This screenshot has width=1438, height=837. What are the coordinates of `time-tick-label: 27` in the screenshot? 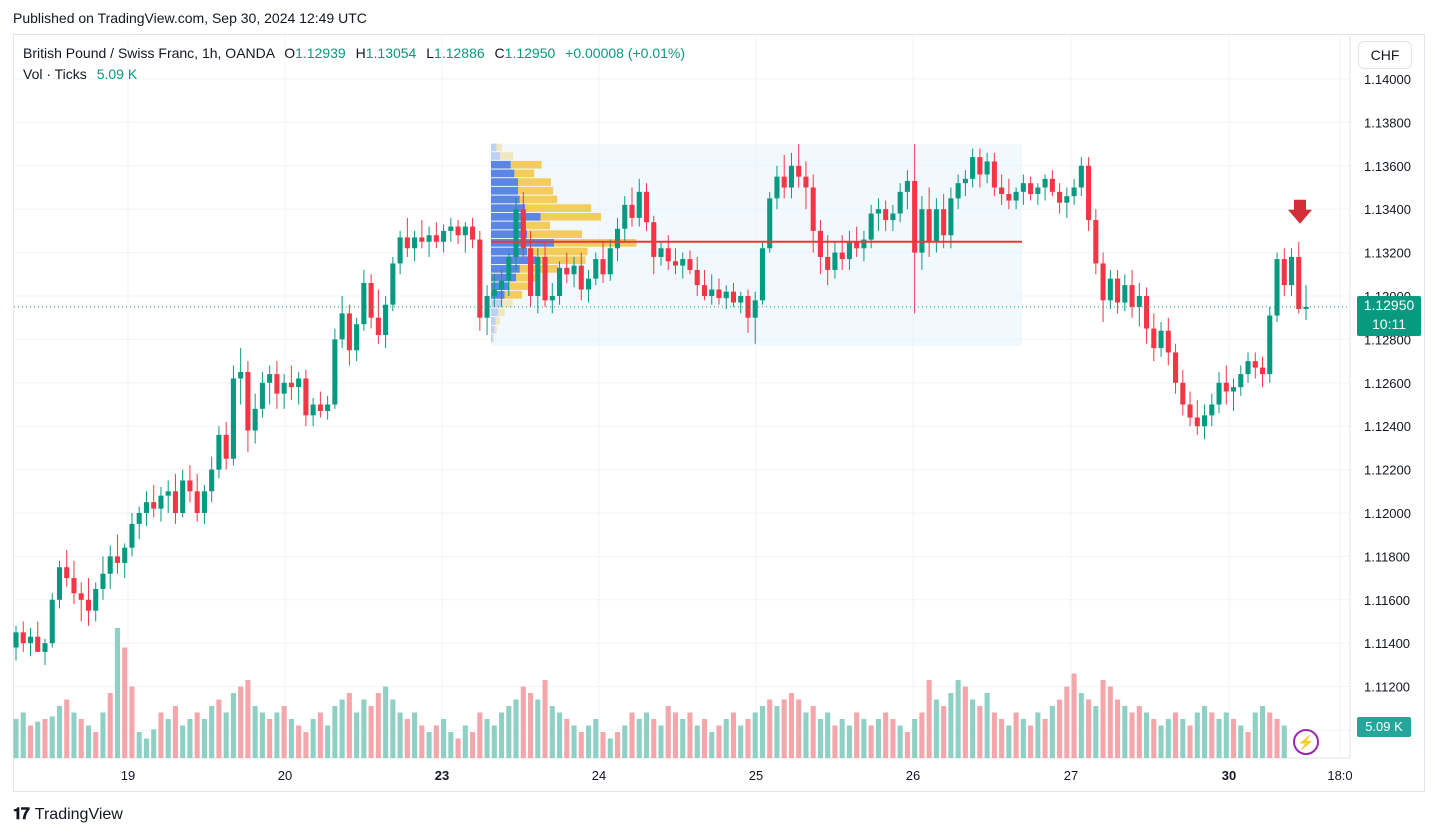 It's located at (1071, 775).